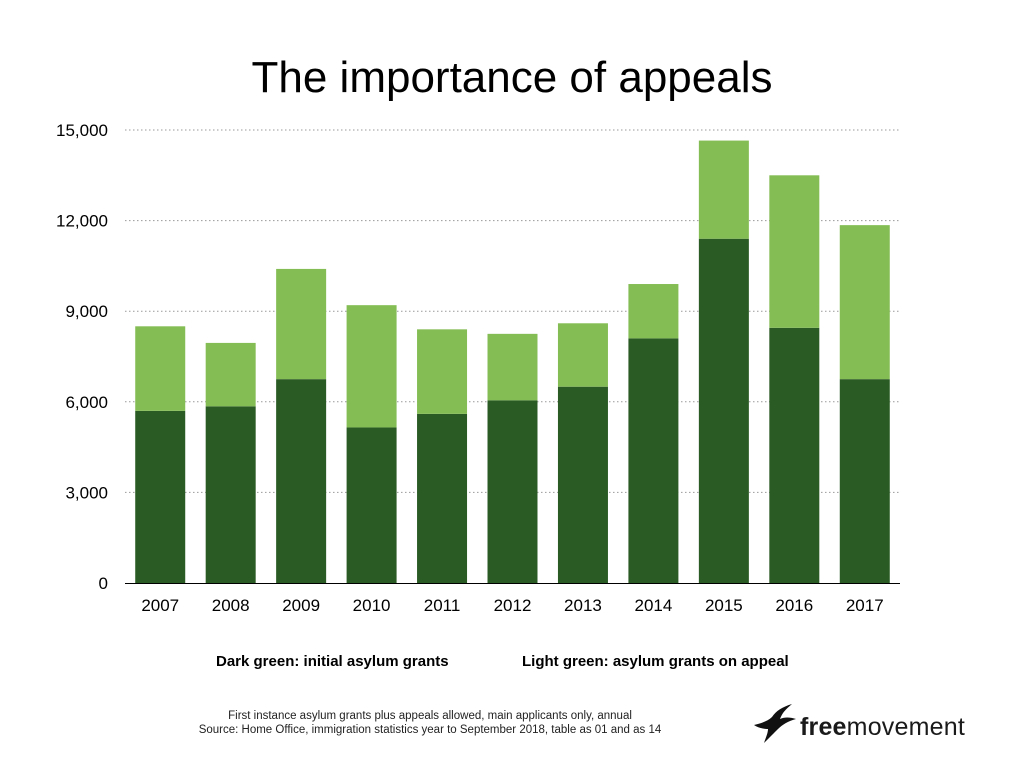 The height and width of the screenshot is (768, 1024). What do you see at coordinates (372, 605) in the screenshot?
I see `x-tick-label: 2010` at bounding box center [372, 605].